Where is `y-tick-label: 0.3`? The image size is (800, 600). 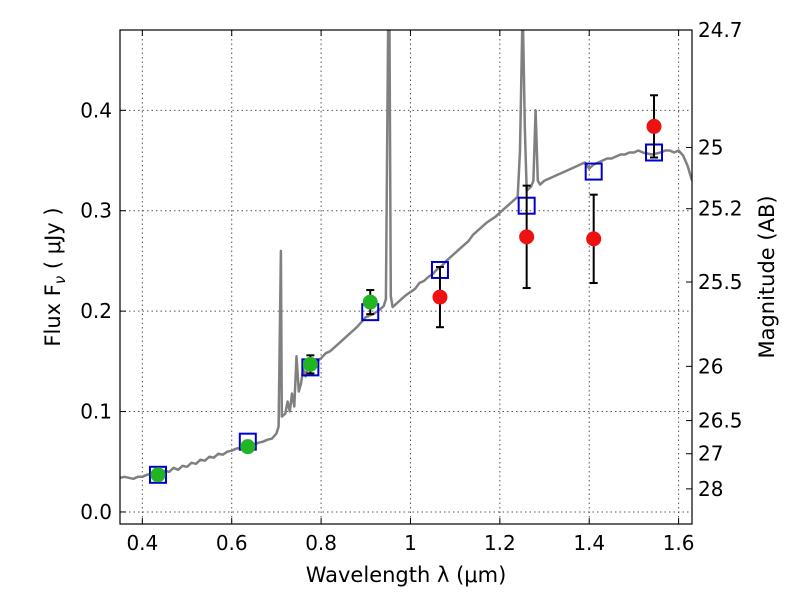
y-tick-label: 0.3 is located at coordinates (96, 211).